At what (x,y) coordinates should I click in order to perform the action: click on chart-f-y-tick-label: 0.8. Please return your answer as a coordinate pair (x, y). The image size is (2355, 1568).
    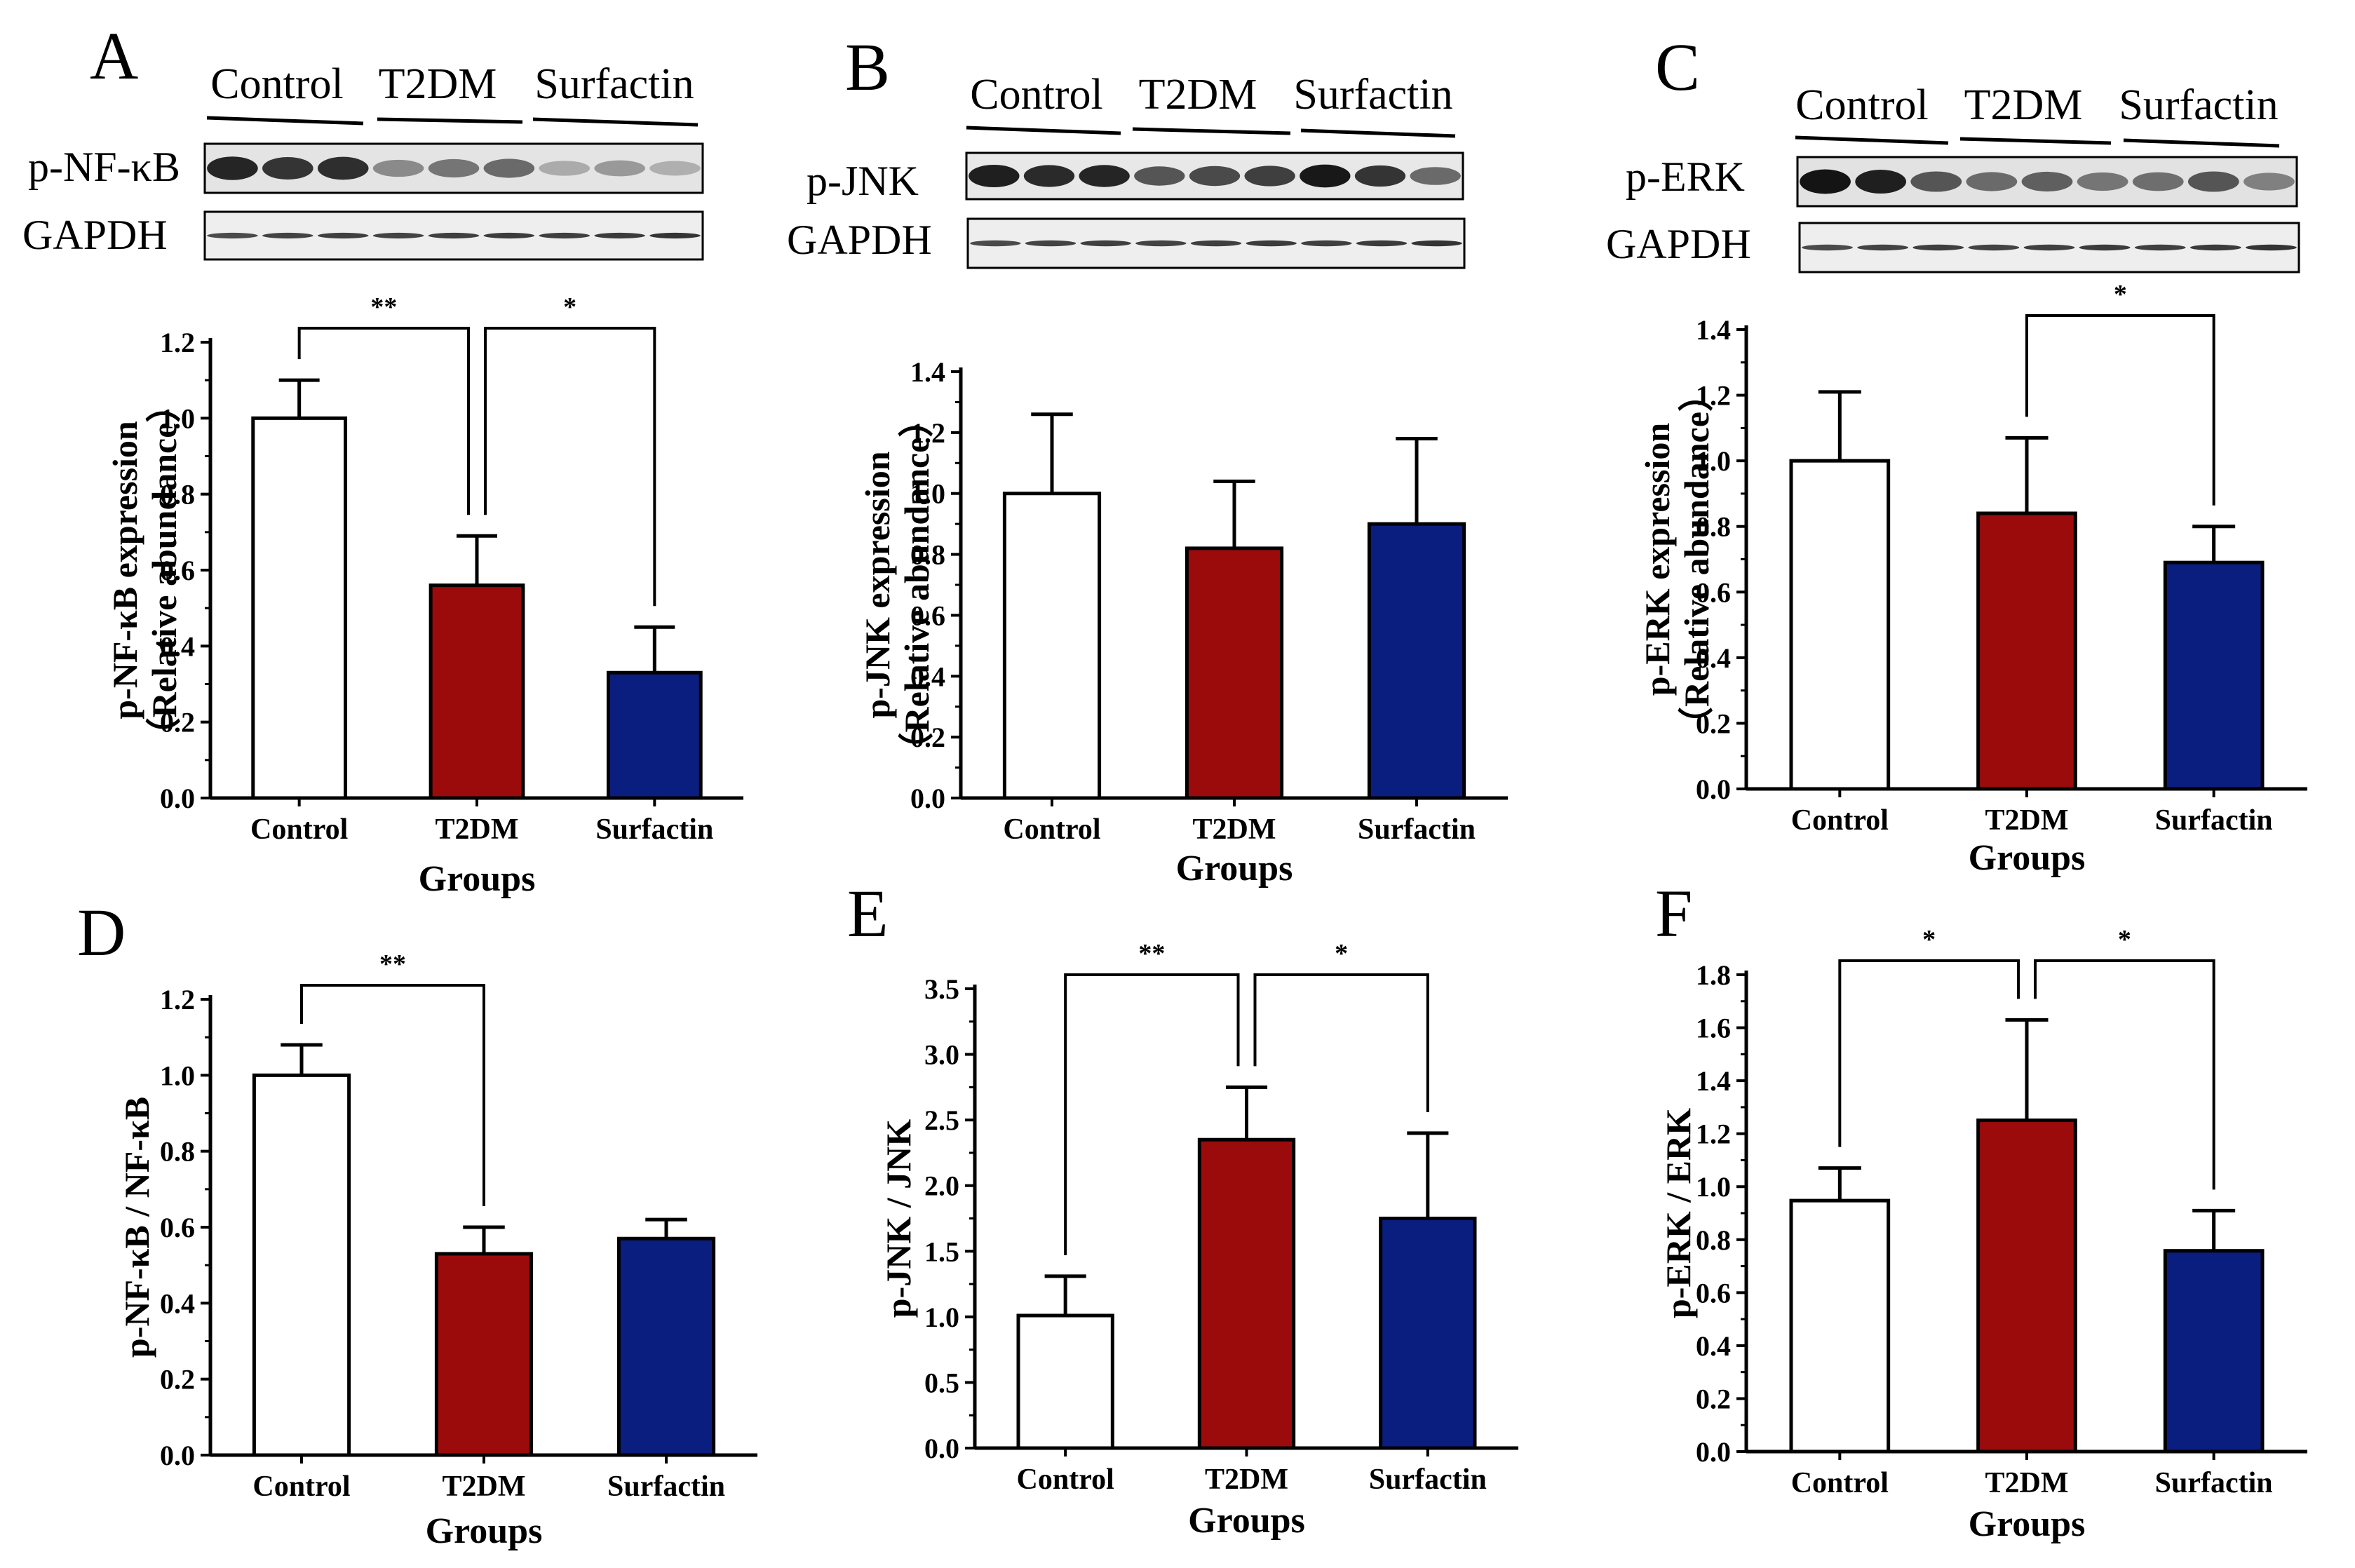
    Looking at the image, I should click on (1713, 1240).